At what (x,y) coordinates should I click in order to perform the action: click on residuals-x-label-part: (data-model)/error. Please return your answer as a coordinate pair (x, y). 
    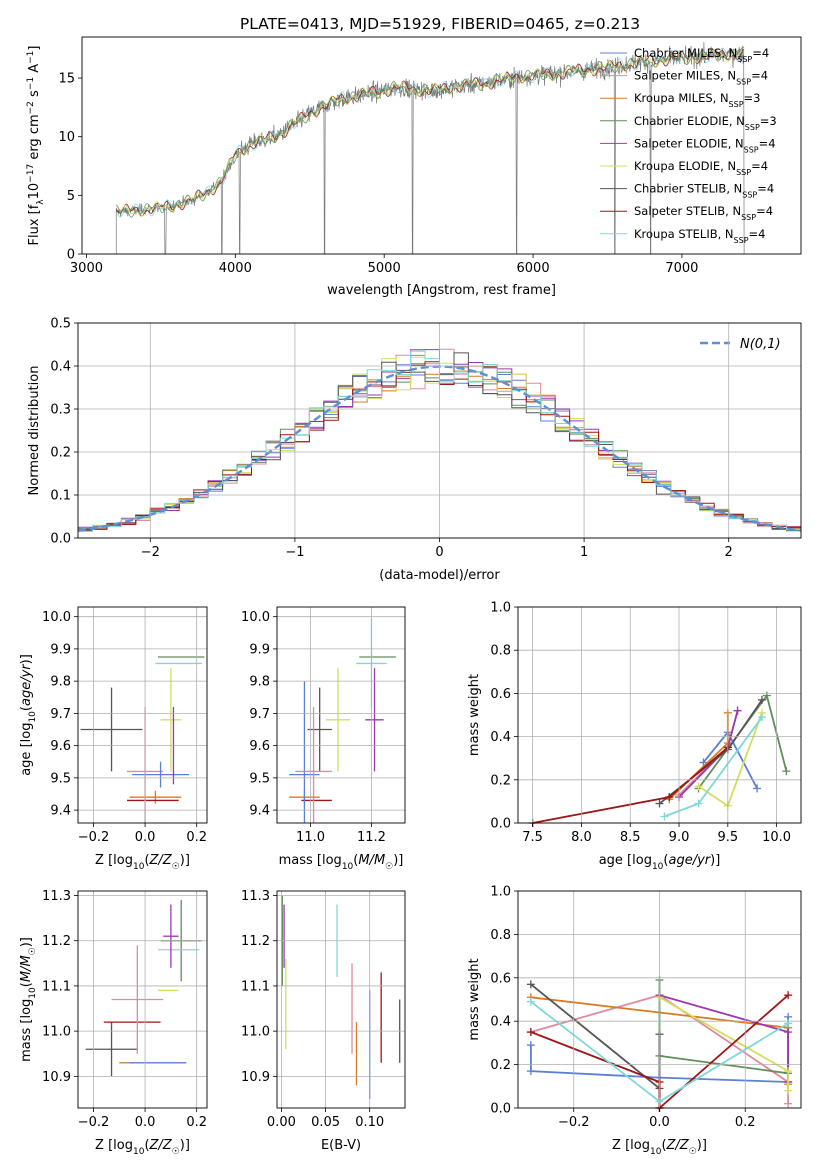
    Looking at the image, I should click on (439, 575).